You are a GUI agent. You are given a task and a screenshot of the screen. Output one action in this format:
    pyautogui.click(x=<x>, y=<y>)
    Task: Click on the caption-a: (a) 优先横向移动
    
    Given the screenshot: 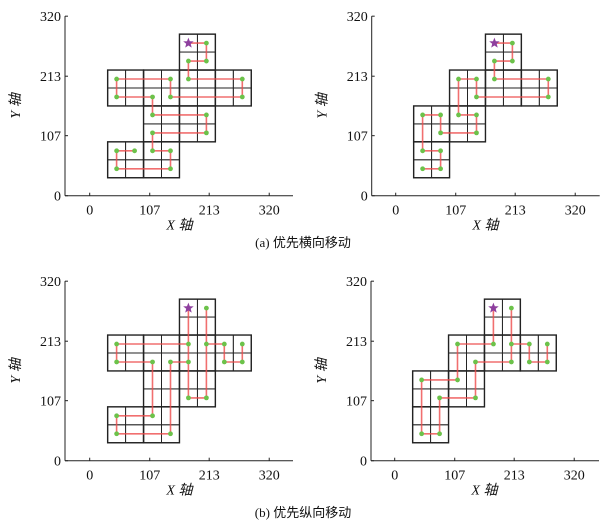 What is the action you would take?
    pyautogui.click(x=303, y=242)
    